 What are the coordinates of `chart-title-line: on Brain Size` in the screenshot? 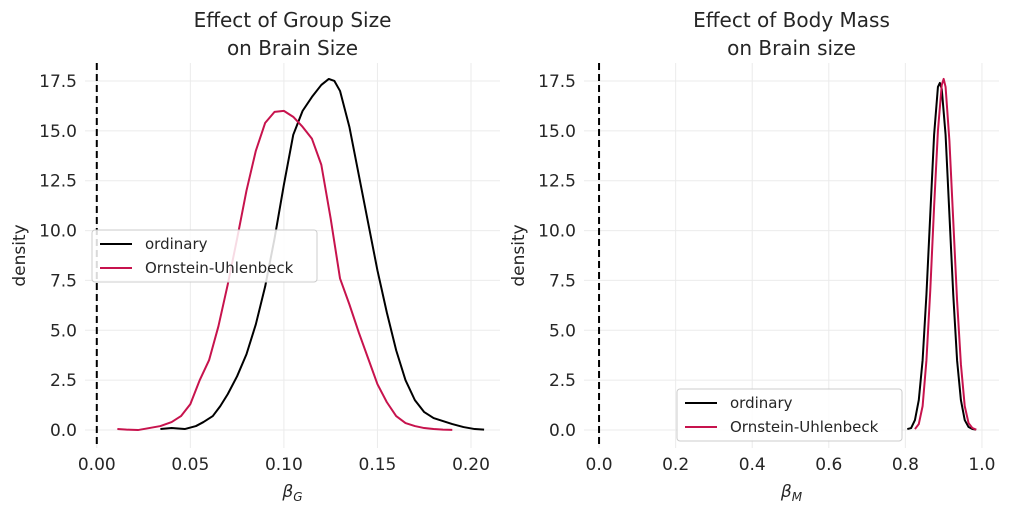 It's located at (292, 48).